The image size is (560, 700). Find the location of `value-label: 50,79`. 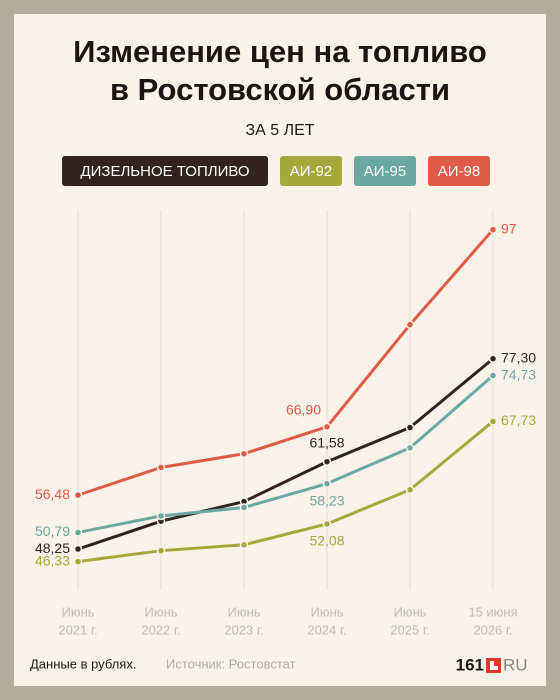

value-label: 50,79 is located at coordinates (52, 531).